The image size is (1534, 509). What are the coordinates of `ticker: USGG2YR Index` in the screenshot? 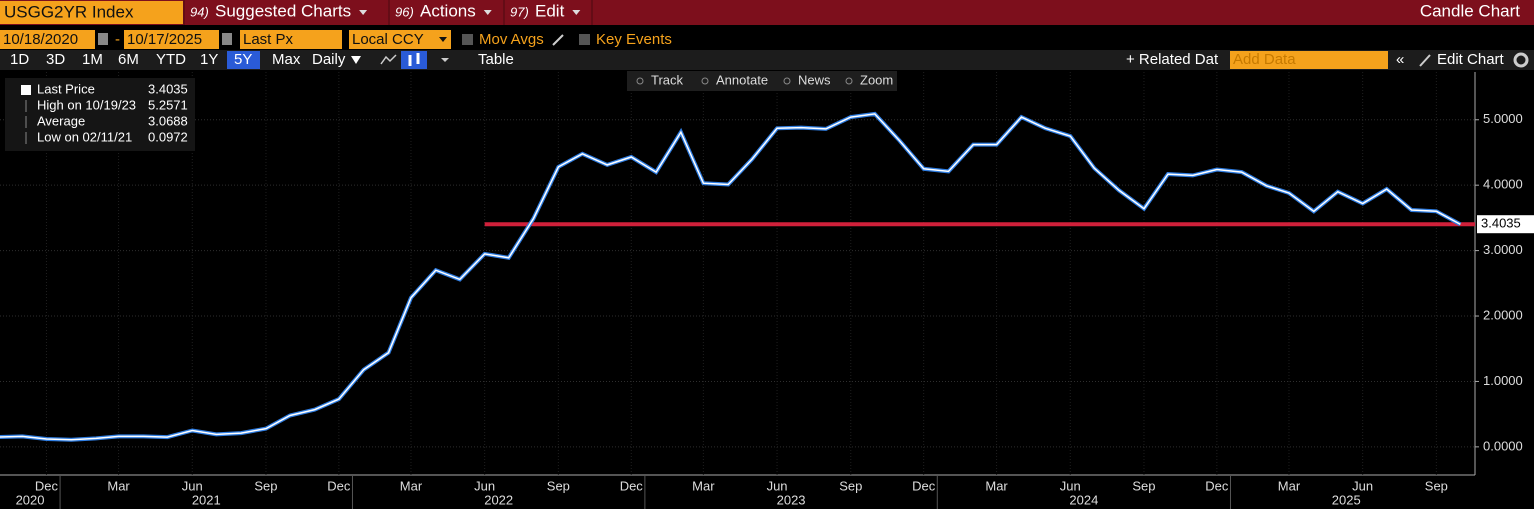 It's located at (69, 11).